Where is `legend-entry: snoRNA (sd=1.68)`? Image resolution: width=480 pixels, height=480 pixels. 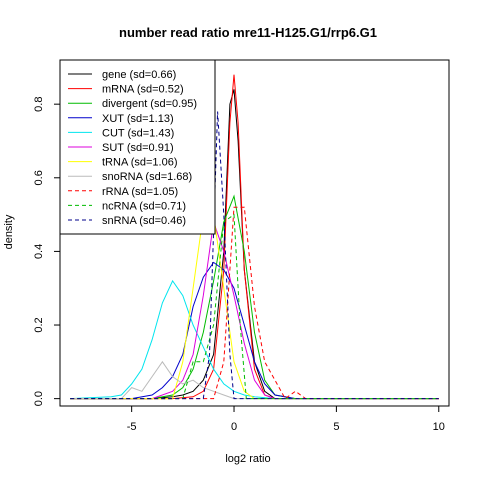 legend-entry: snoRNA (sd=1.68) is located at coordinates (147, 177).